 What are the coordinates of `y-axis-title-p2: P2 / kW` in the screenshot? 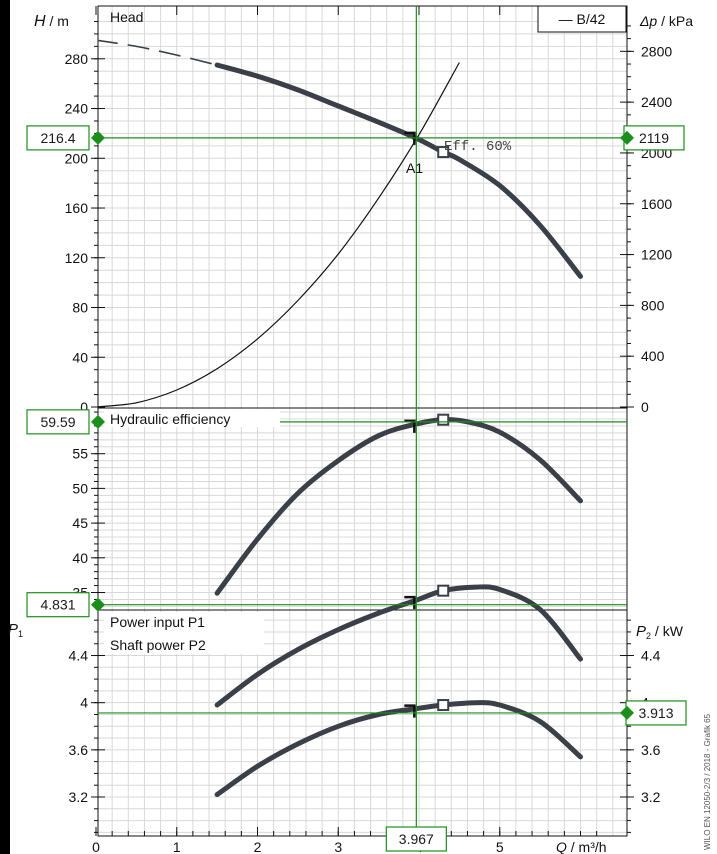 It's located at (660, 632).